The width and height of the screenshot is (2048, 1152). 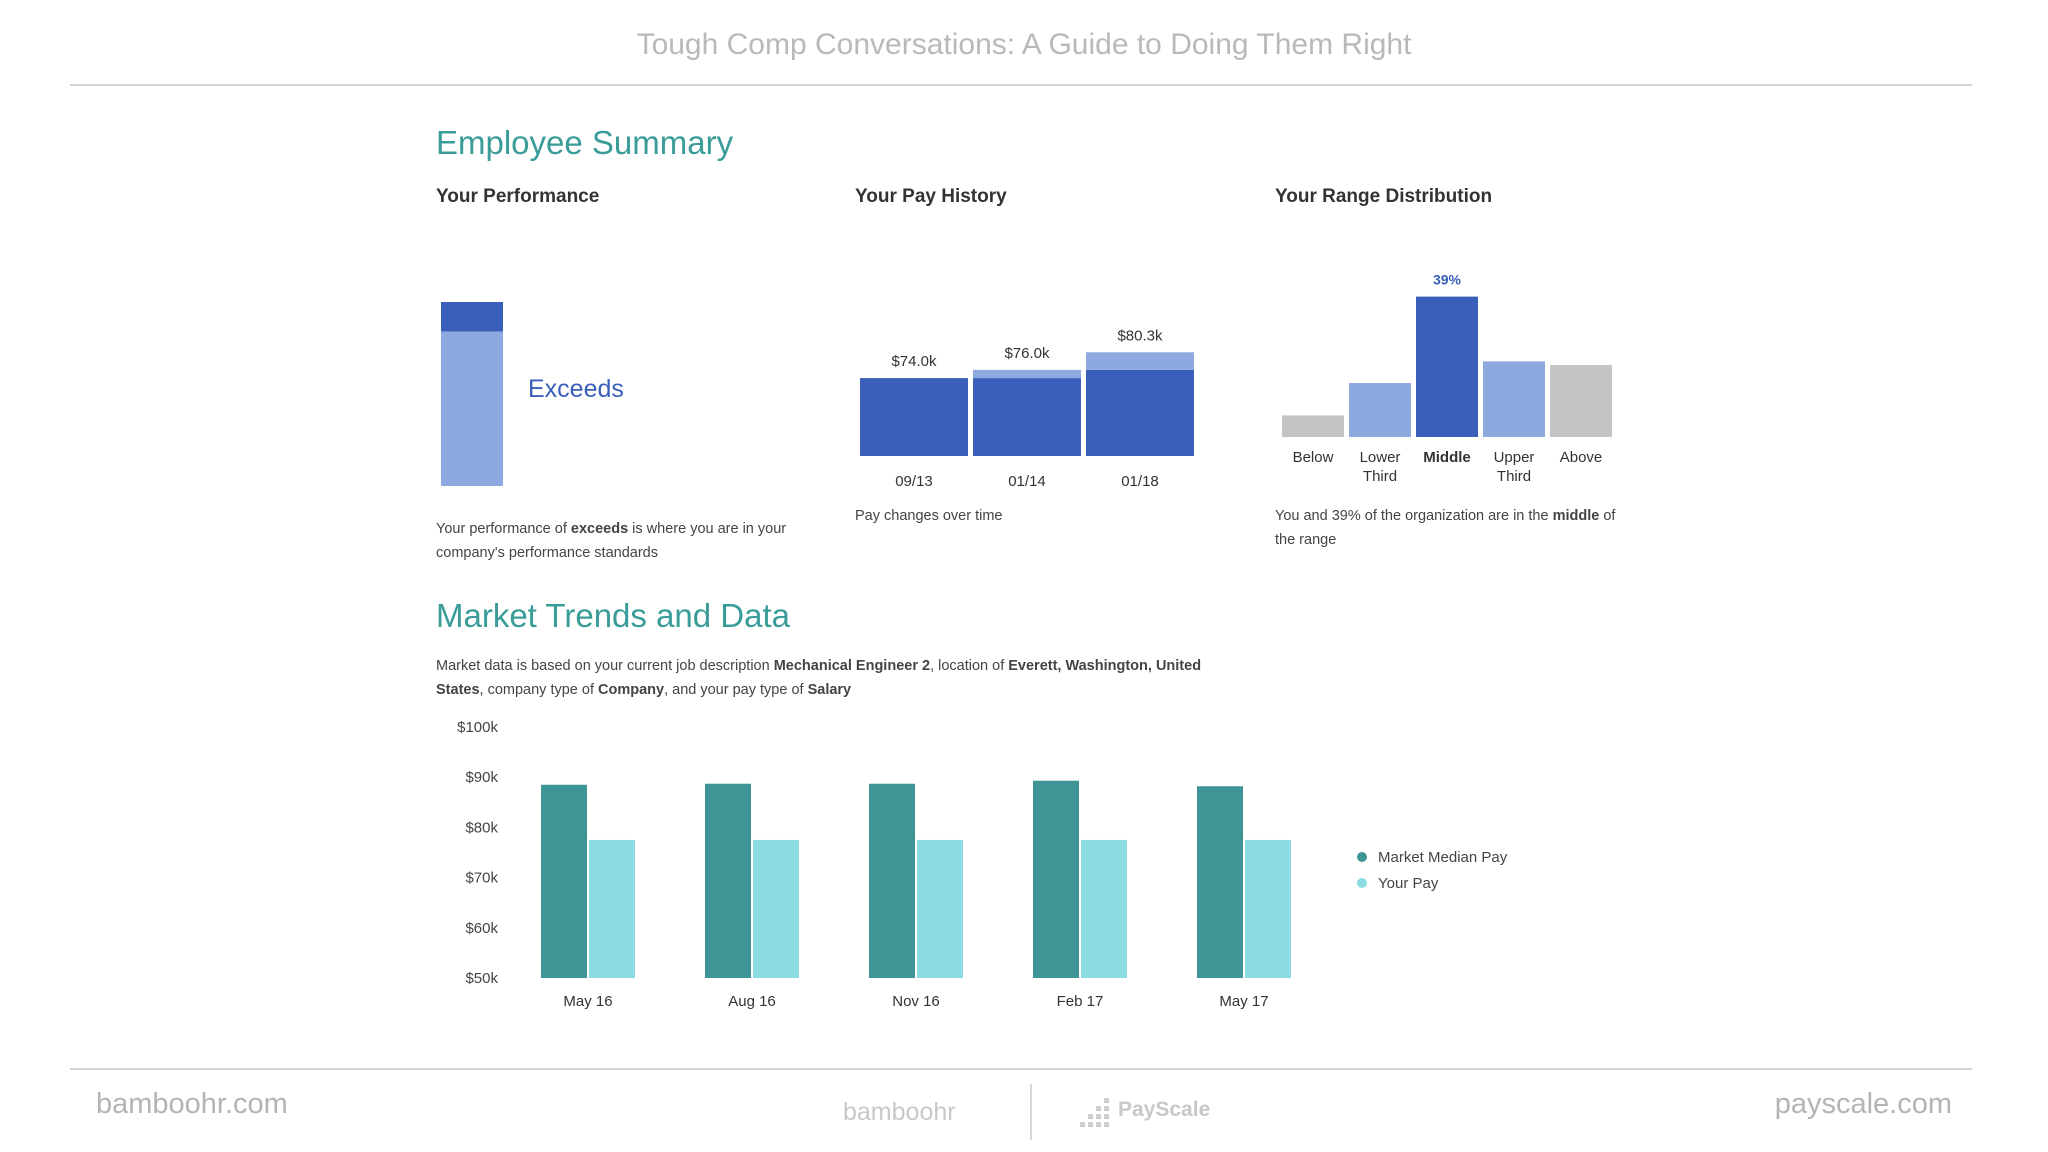 I want to click on pay-data-label: $80.3k, so click(x=1140, y=335).